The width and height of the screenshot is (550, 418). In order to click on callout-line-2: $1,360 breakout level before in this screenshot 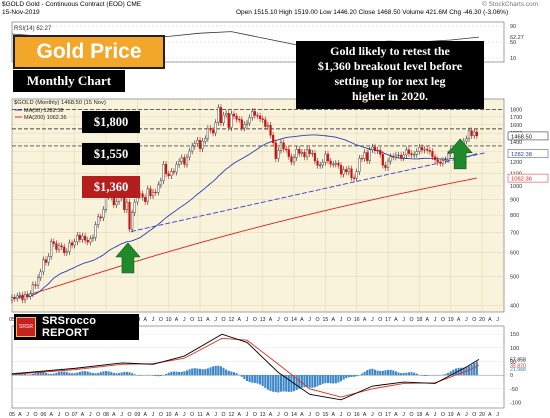, I will do `click(390, 66)`.